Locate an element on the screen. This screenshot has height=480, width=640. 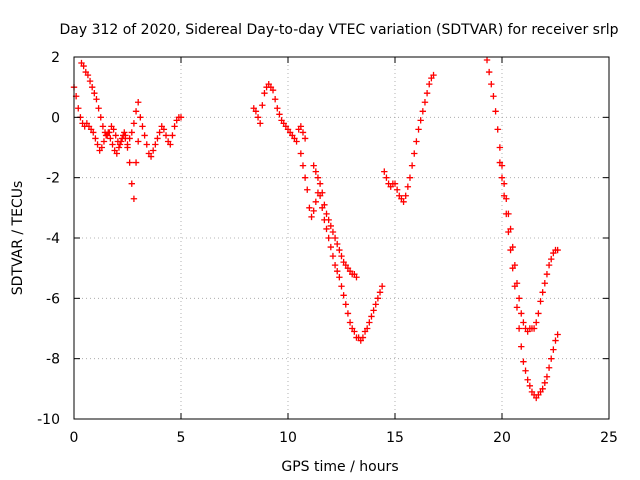
x-tick-label: 25 is located at coordinates (609, 438).